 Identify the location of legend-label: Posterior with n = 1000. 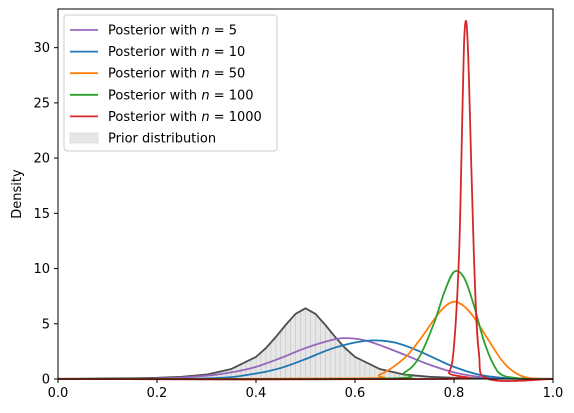
(185, 117).